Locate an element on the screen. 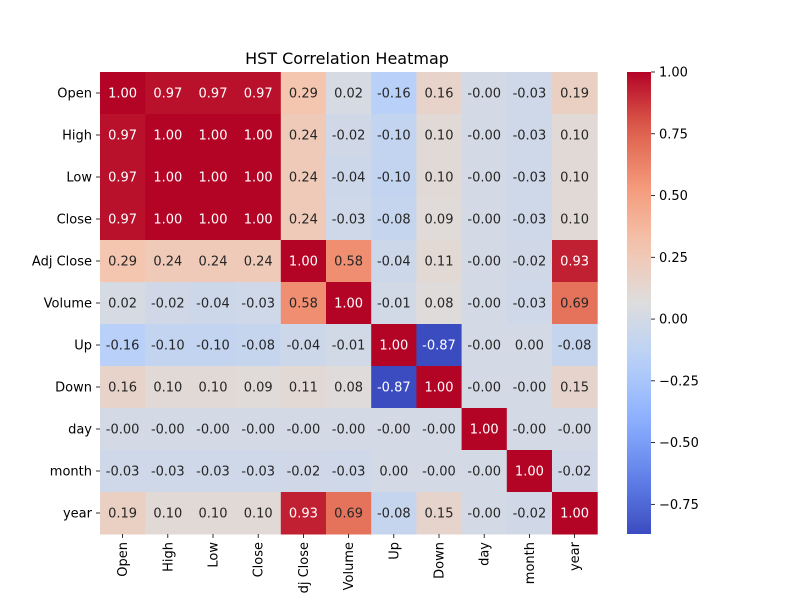 The width and height of the screenshot is (800, 600). colorbar-tick-label: 0.75 is located at coordinates (673, 134).